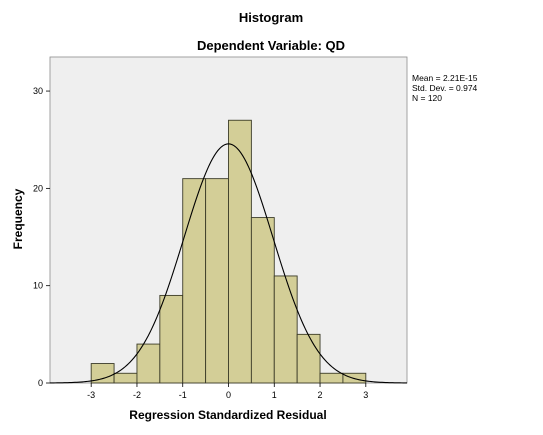 Image resolution: width=543 pixels, height=435 pixels. What do you see at coordinates (427, 98) in the screenshot?
I see `stats-n: N = 120` at bounding box center [427, 98].